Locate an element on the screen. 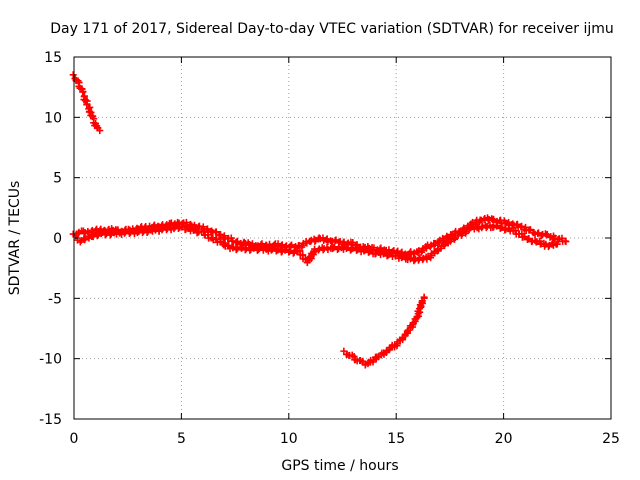  series-main-track-lower is located at coordinates (317, 244).